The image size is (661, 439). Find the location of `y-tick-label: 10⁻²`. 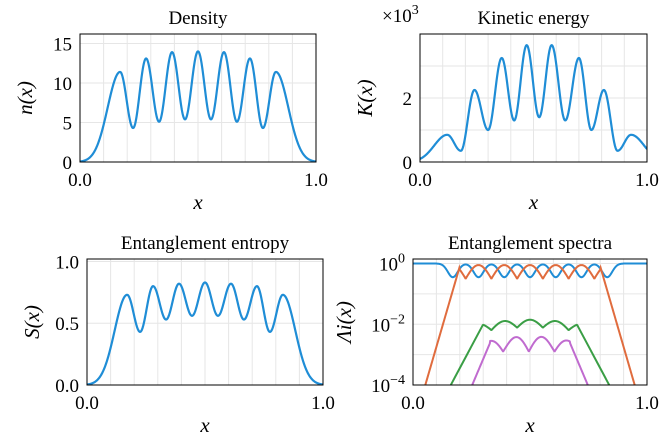

y-tick-label: 10⁻² is located at coordinates (388, 324).